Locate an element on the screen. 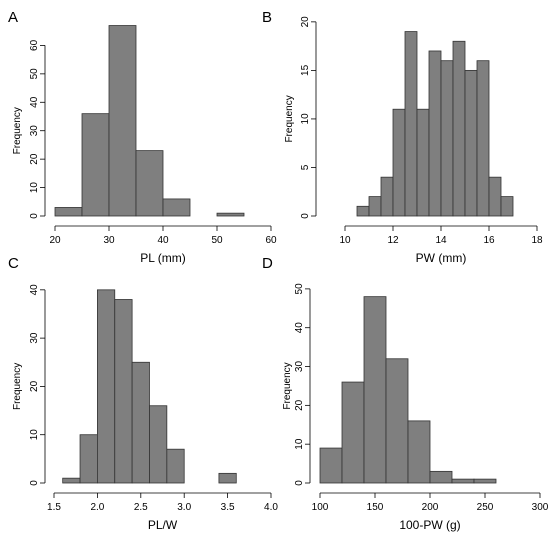 The image size is (550, 534). x-tick-label: 50 is located at coordinates (217, 240).